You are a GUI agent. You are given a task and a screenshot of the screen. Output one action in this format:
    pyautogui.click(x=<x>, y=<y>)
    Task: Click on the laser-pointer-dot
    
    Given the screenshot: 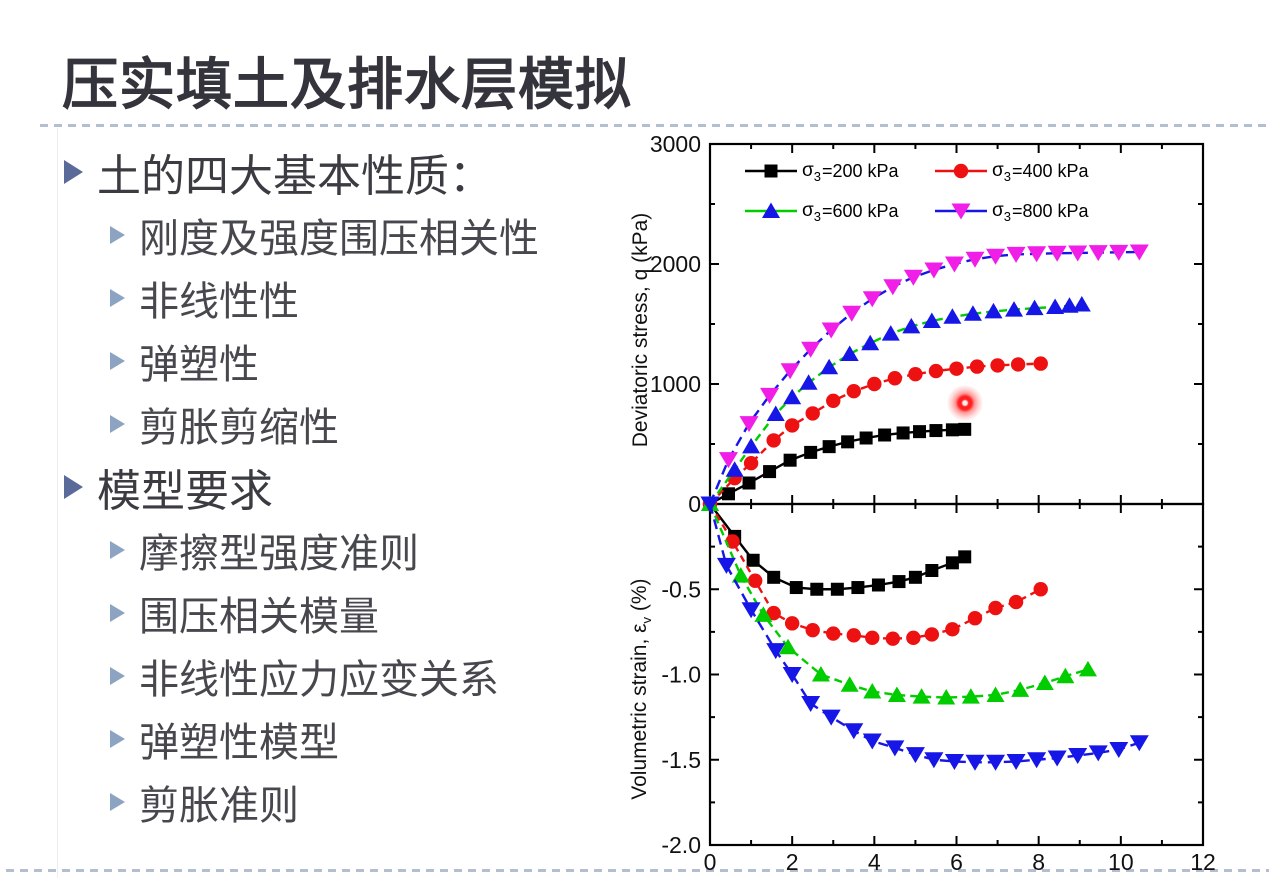 What is the action you would take?
    pyautogui.click(x=965, y=403)
    